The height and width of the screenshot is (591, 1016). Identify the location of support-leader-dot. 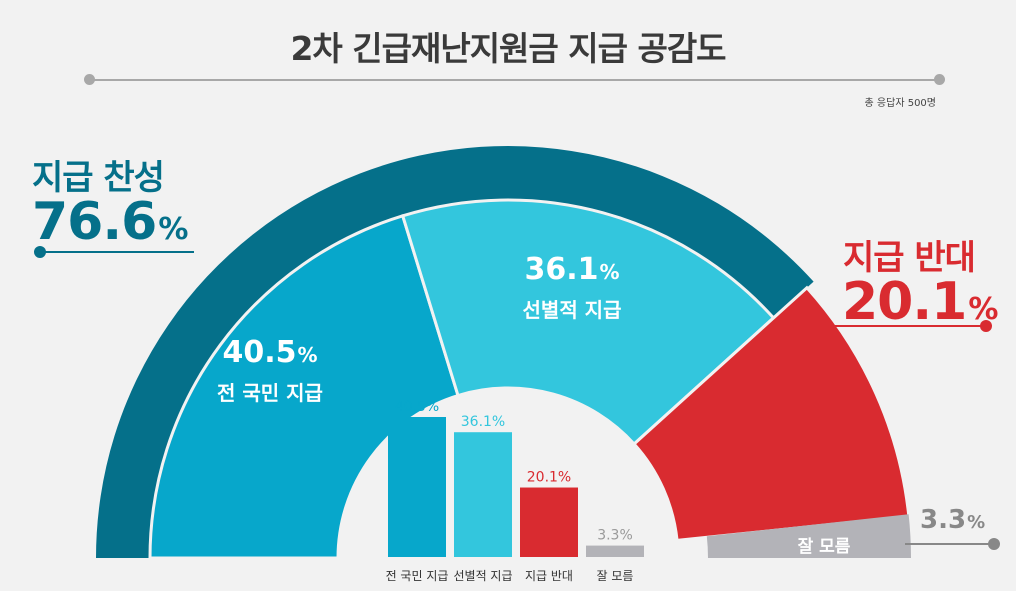
(40, 252).